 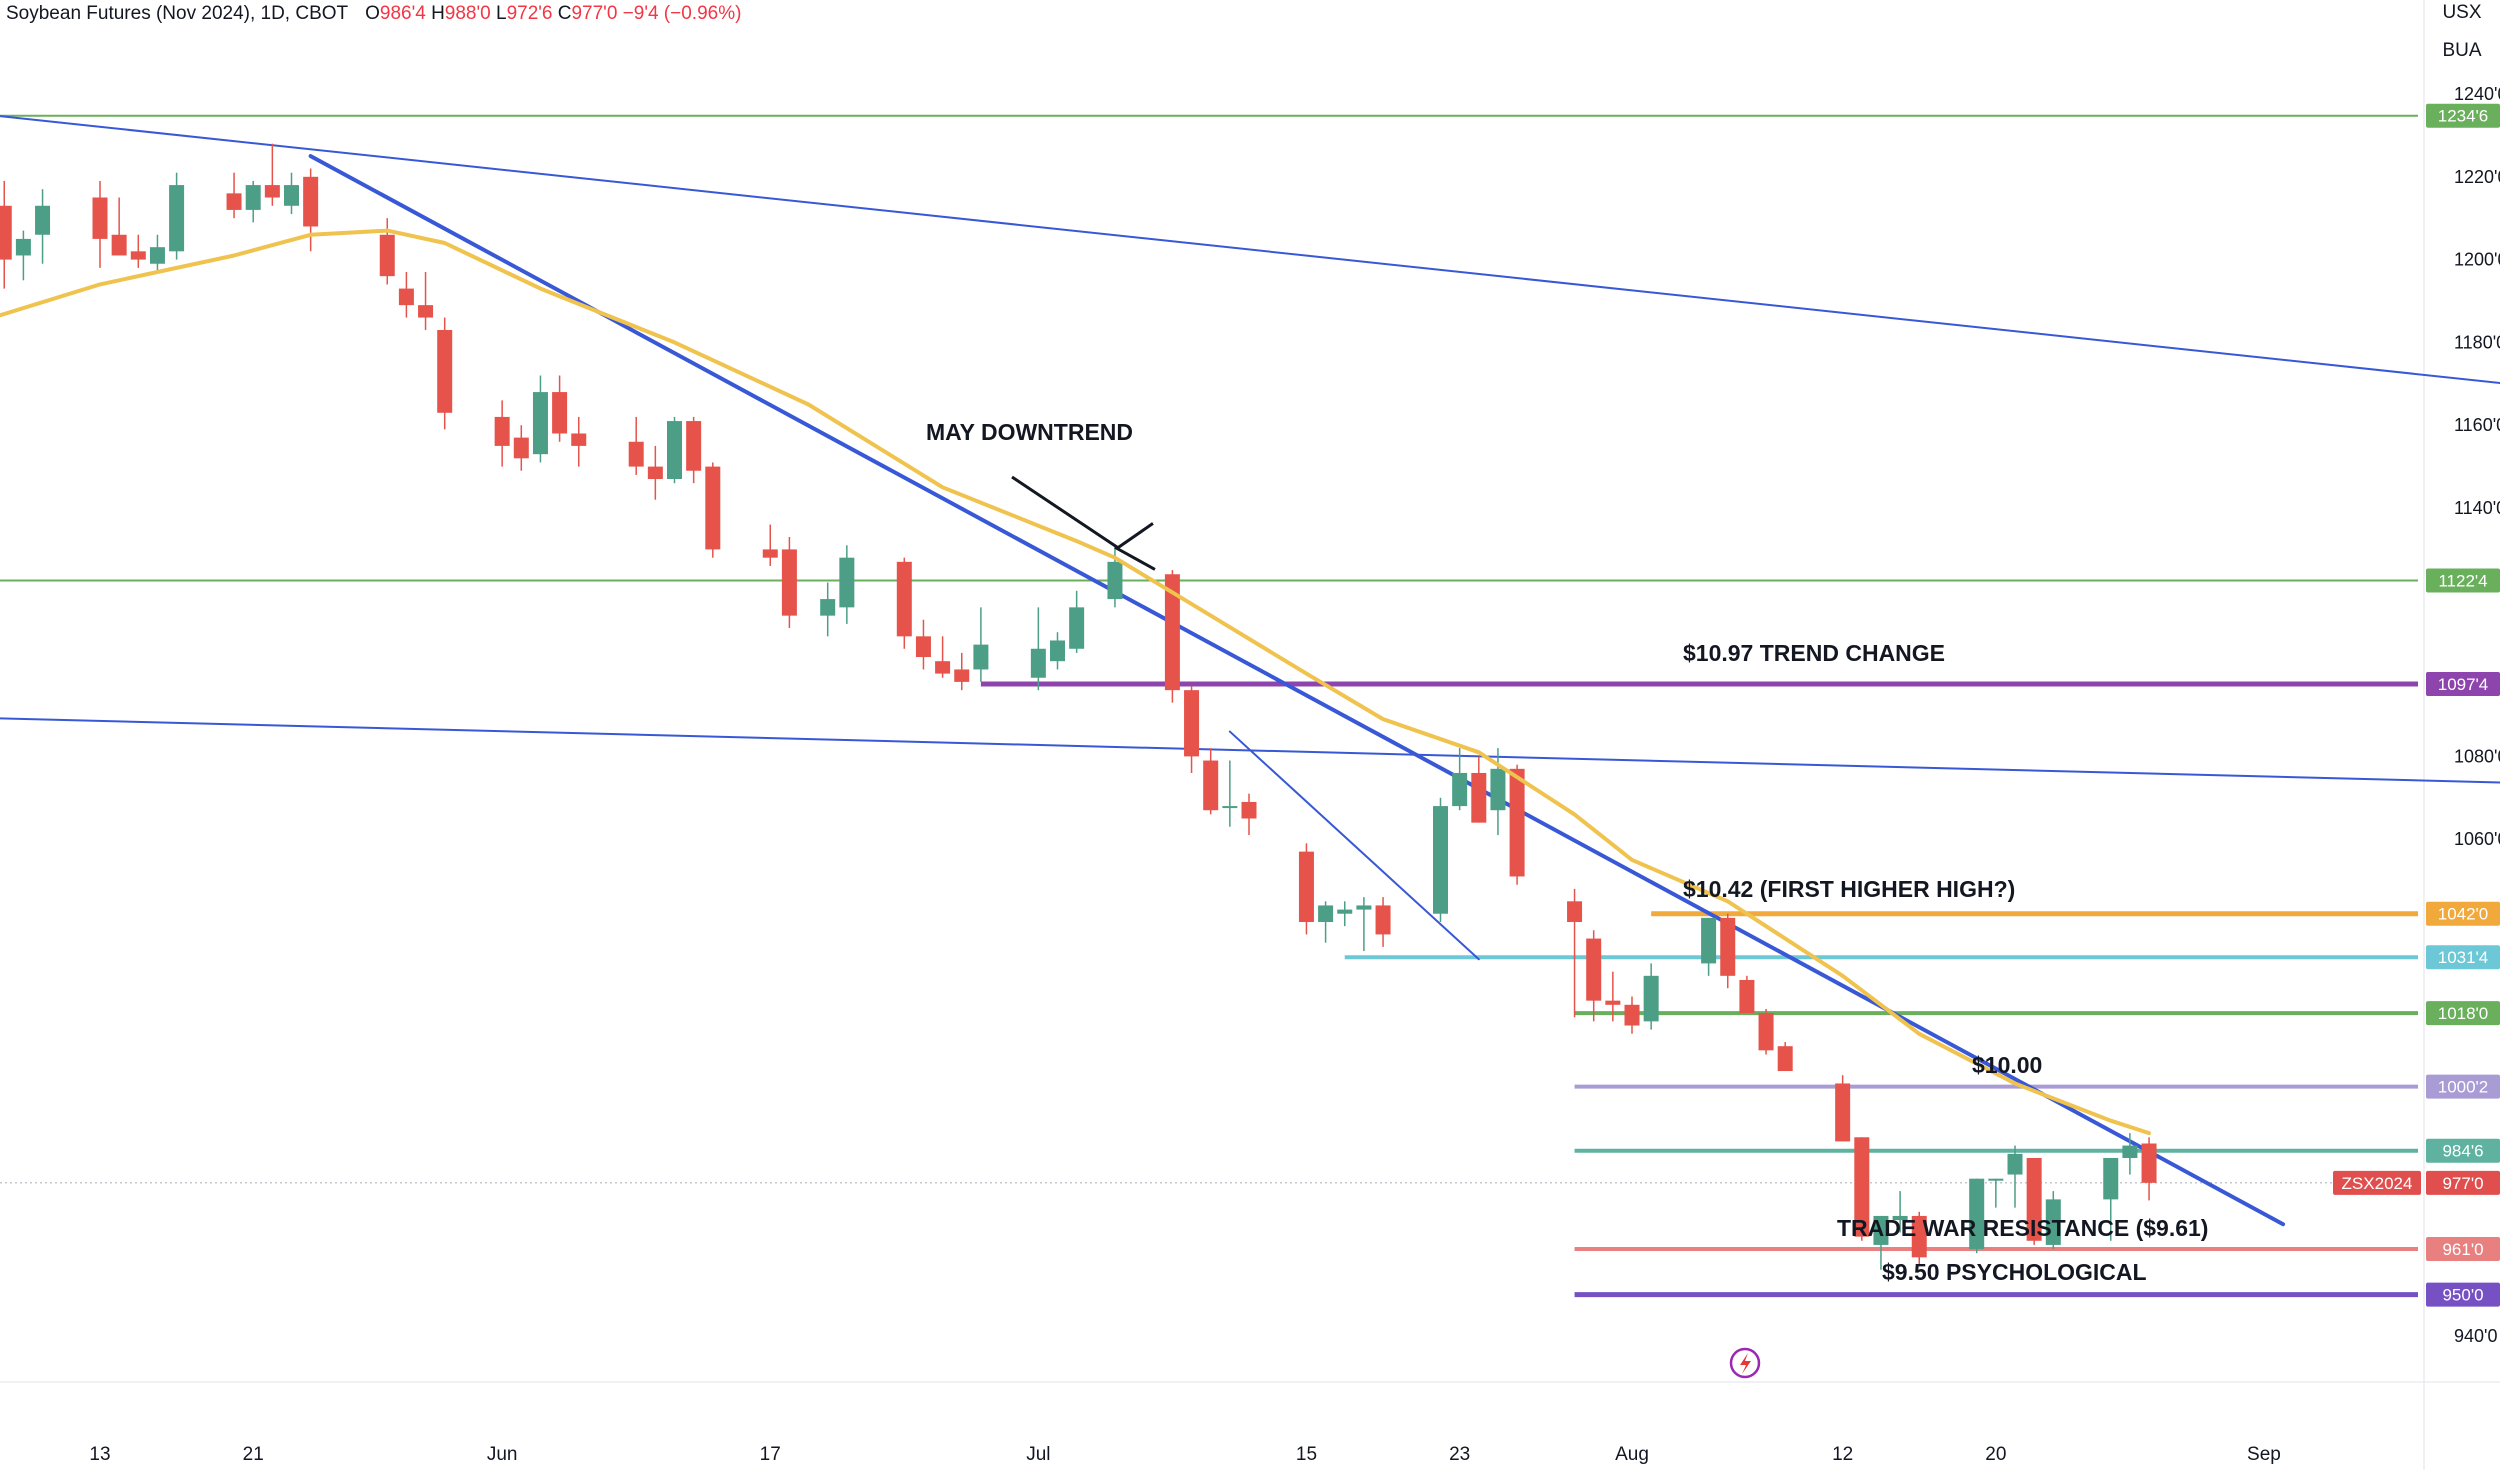 What do you see at coordinates (2377, 1183) in the screenshot?
I see `symbol-tag-text: ZSX2024` at bounding box center [2377, 1183].